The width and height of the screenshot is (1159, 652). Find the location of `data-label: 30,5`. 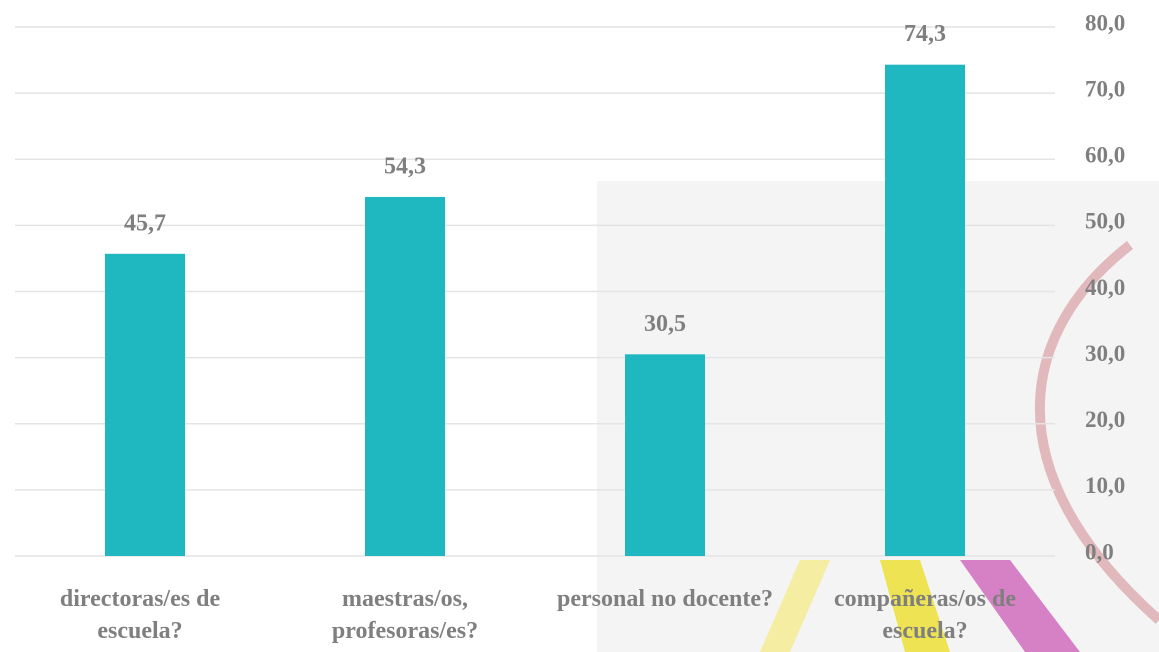

data-label: 30,5 is located at coordinates (665, 324).